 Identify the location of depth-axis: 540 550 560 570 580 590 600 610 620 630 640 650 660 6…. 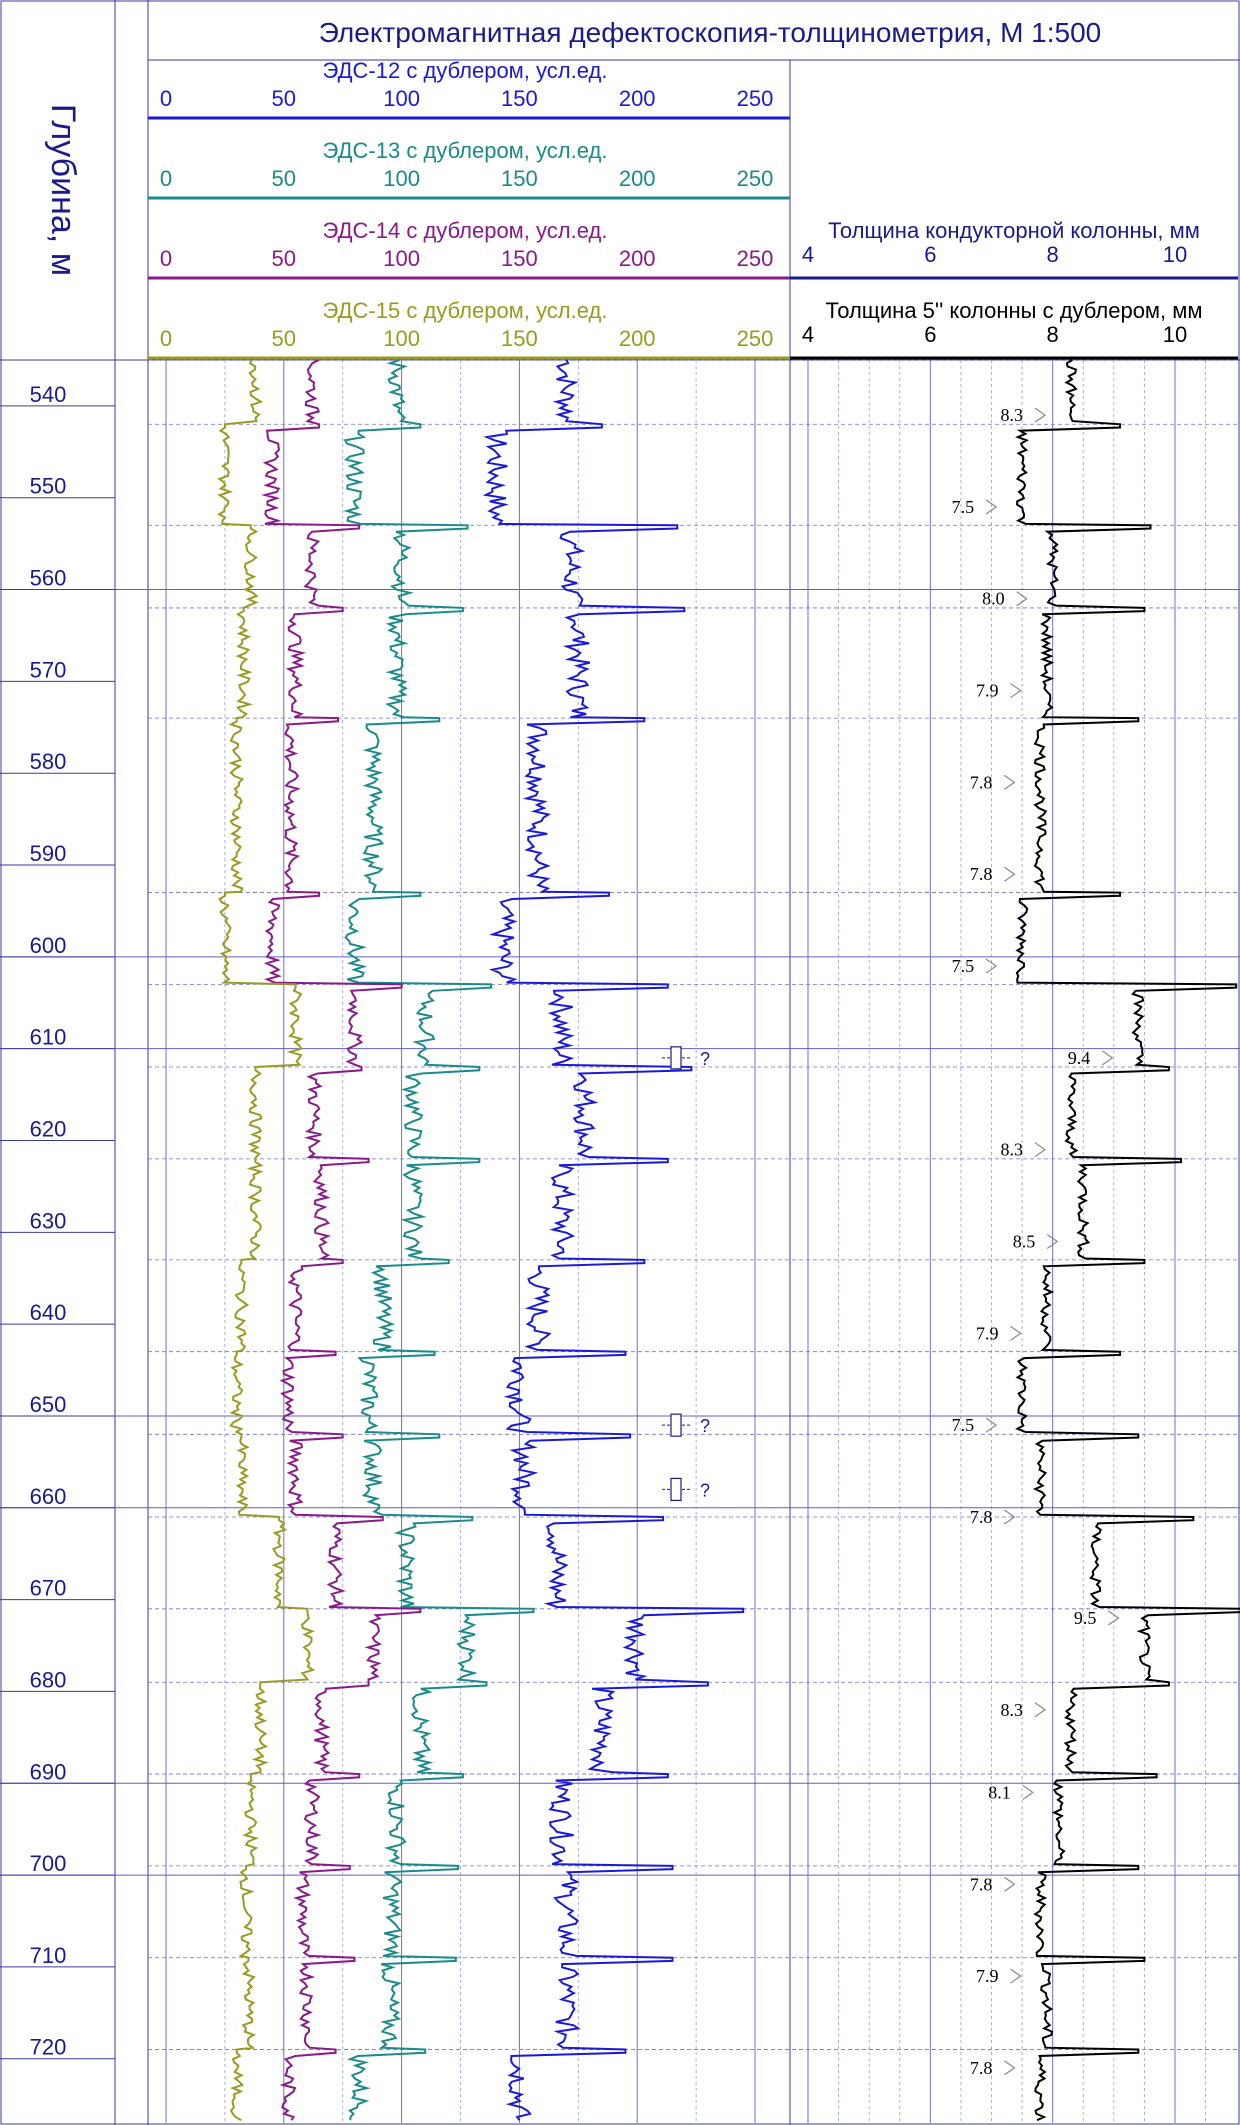
(57, 1221).